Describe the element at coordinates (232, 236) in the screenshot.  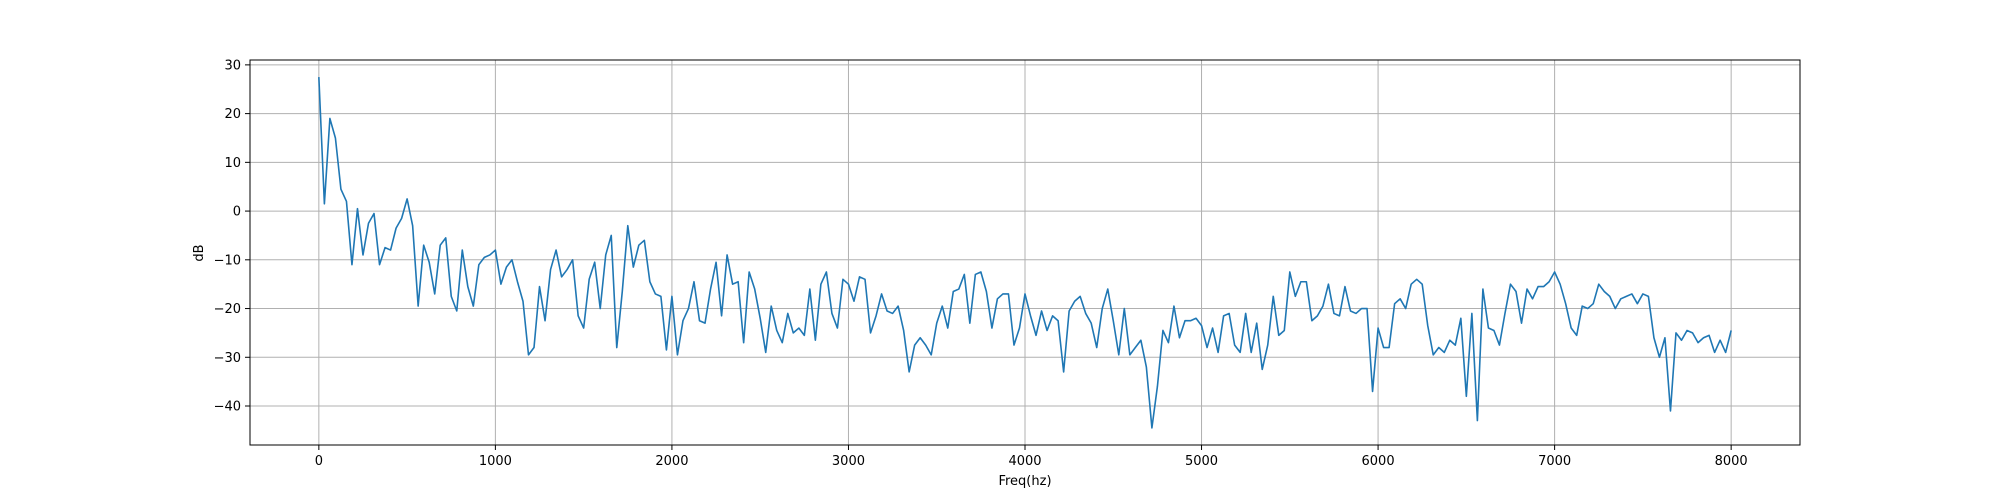
I see `y-axis-ticks: 30 20 10 0 −10 −20 −30 −40` at that location.